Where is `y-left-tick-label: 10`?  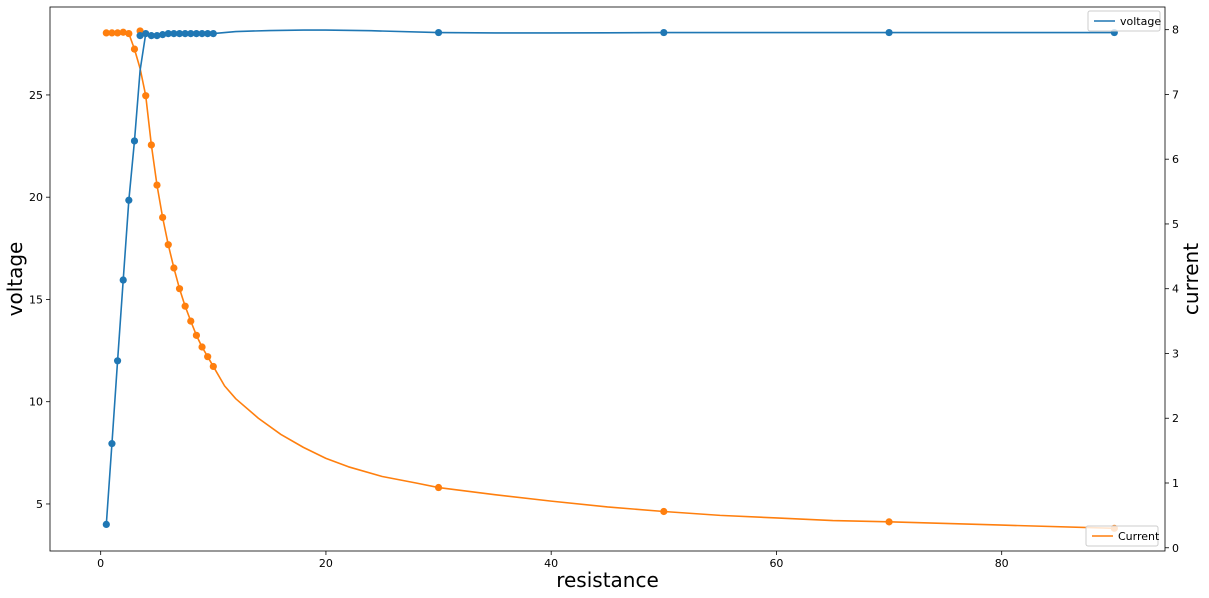 y-left-tick-label: 10 is located at coordinates (36, 402).